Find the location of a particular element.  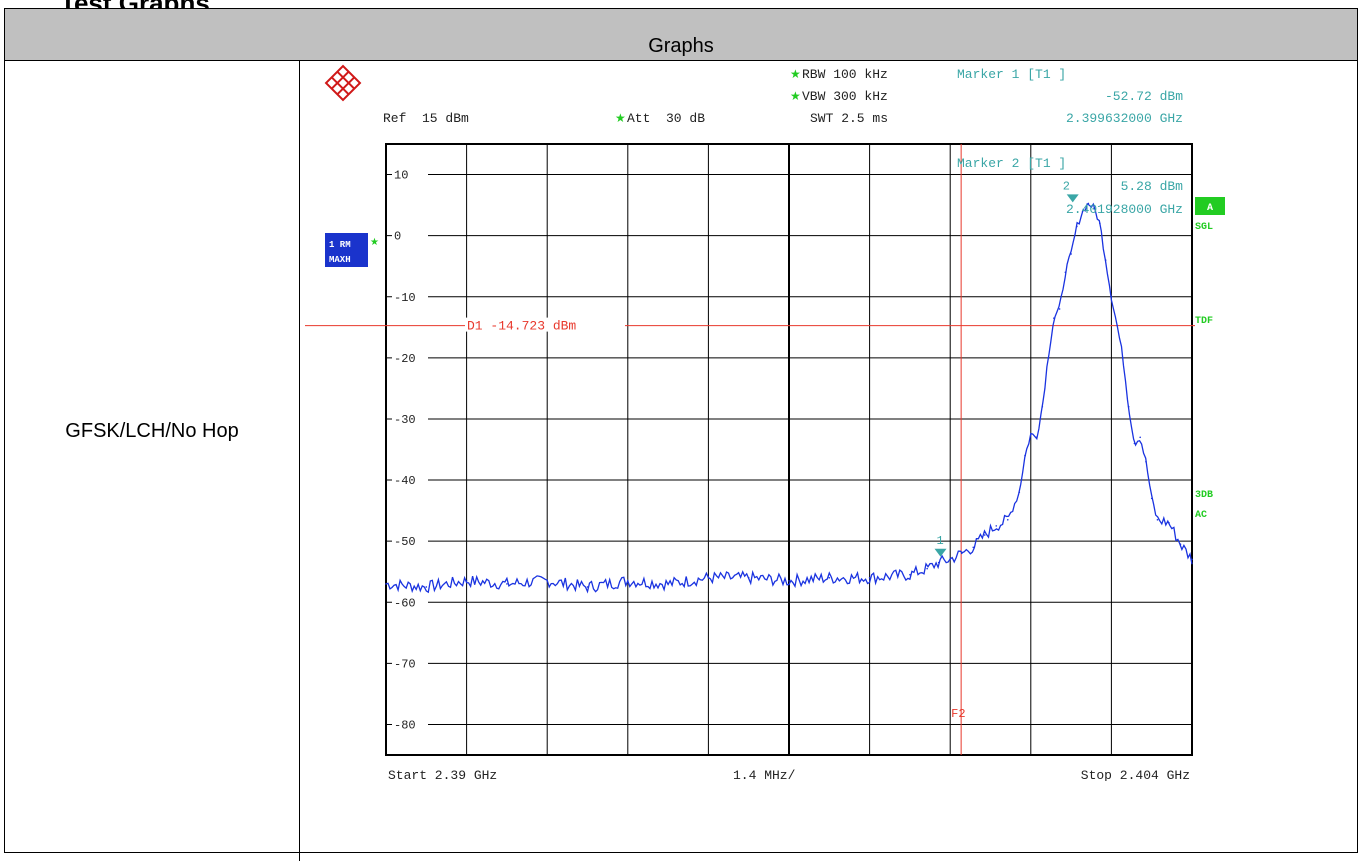

display-line-label-bg is located at coordinates (545, 324).